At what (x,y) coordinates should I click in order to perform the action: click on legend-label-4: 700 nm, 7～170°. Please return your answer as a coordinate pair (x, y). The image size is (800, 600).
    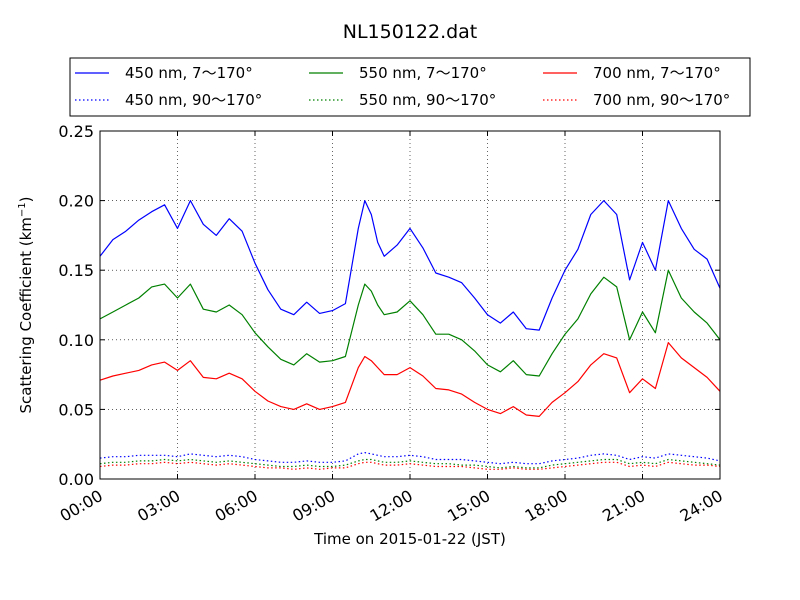
    Looking at the image, I should click on (657, 73).